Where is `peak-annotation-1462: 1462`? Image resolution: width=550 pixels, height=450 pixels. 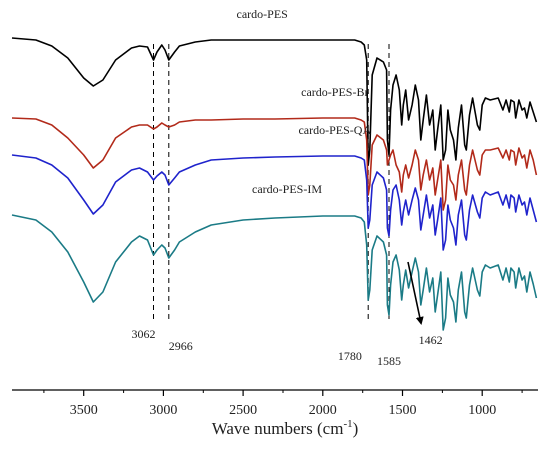
peak-annotation-1462: 1462 is located at coordinates (431, 340).